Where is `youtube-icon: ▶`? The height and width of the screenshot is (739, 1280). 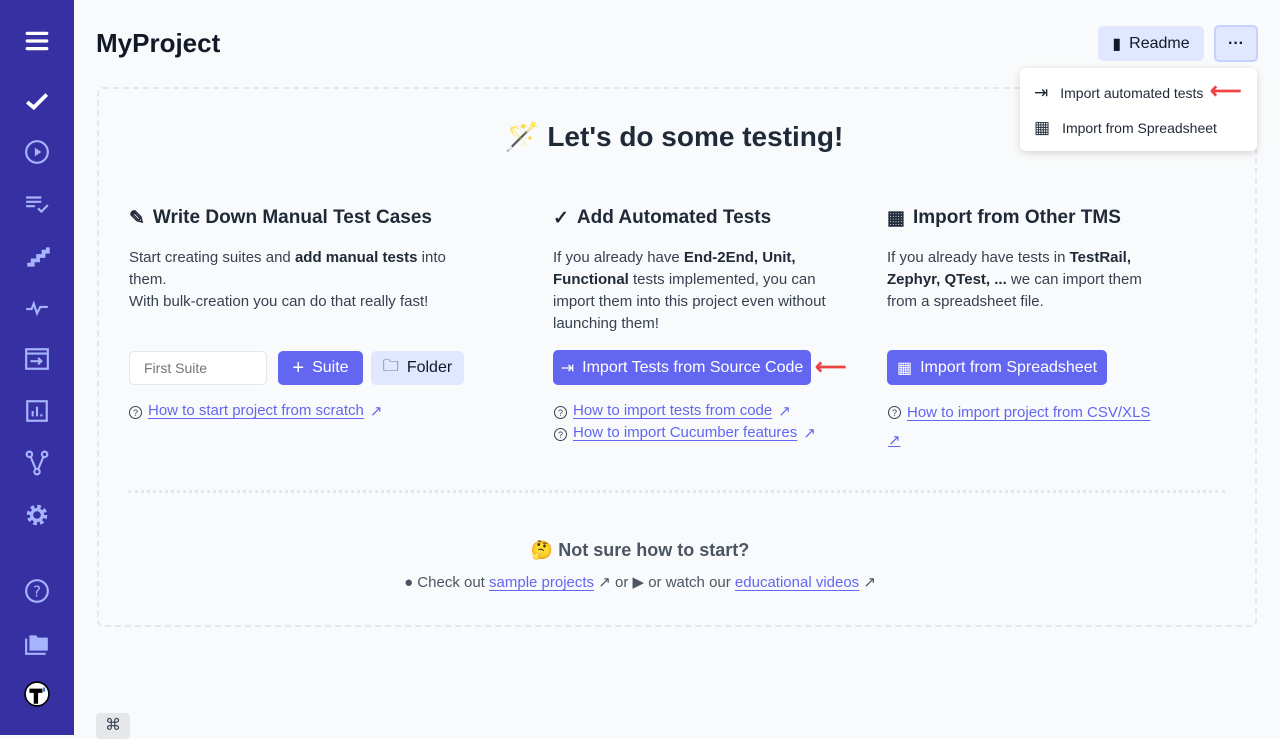
youtube-icon: ▶ is located at coordinates (638, 582).